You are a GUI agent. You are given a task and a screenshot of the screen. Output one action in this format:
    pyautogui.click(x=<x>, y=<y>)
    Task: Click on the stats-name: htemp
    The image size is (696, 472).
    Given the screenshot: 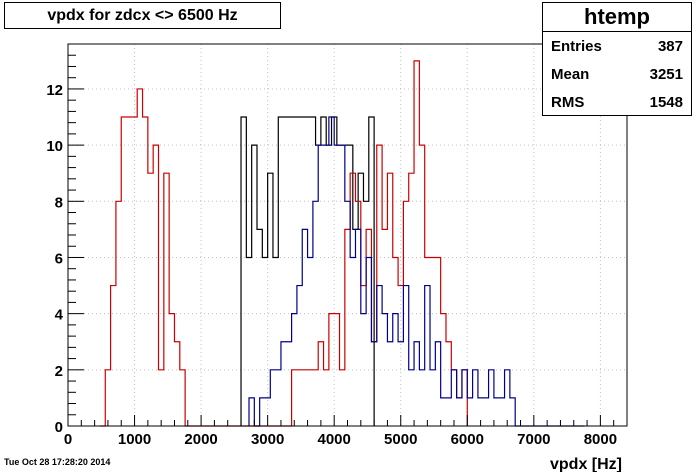 What is the action you would take?
    pyautogui.click(x=617, y=17)
    